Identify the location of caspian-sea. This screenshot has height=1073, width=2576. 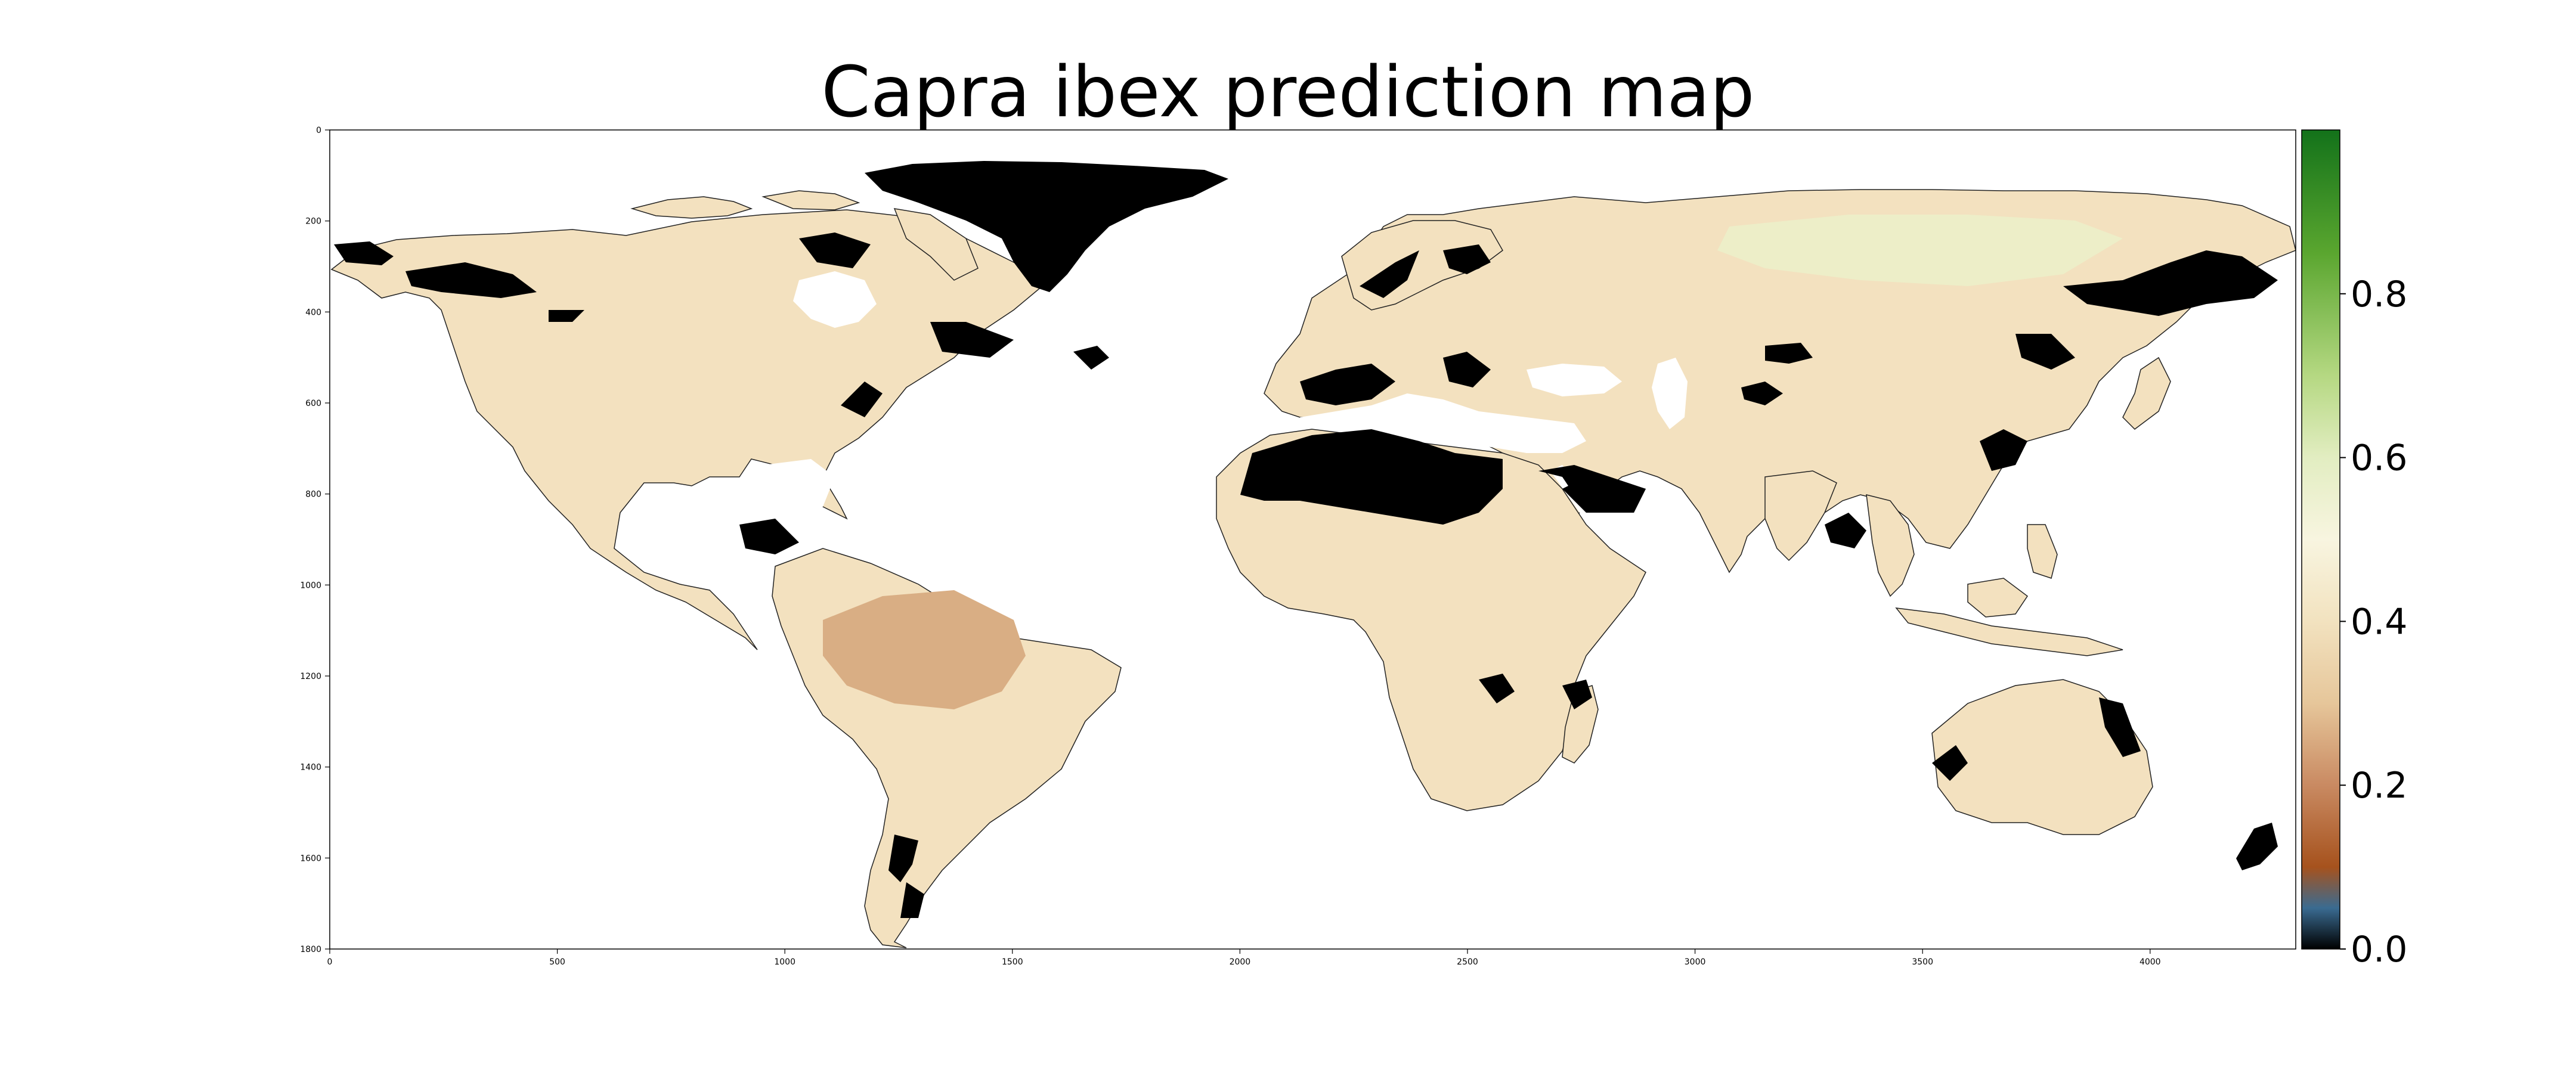
(1670, 393).